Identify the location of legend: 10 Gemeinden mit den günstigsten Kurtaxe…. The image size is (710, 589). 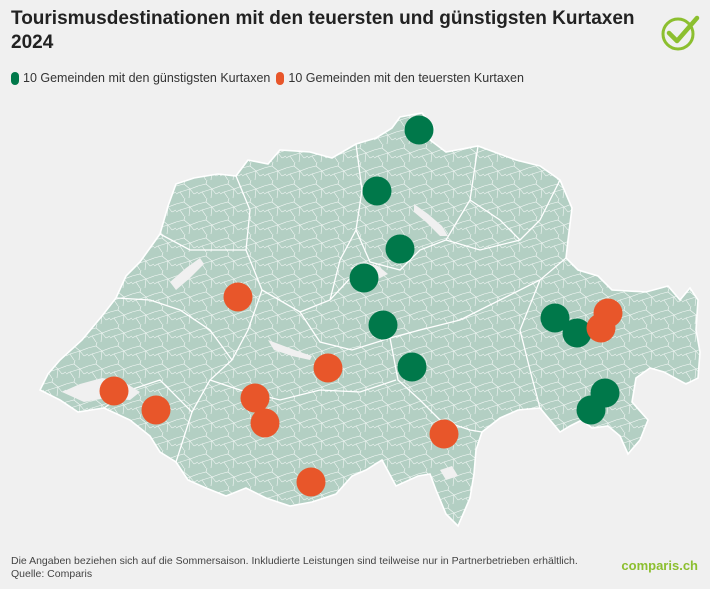
(270, 78).